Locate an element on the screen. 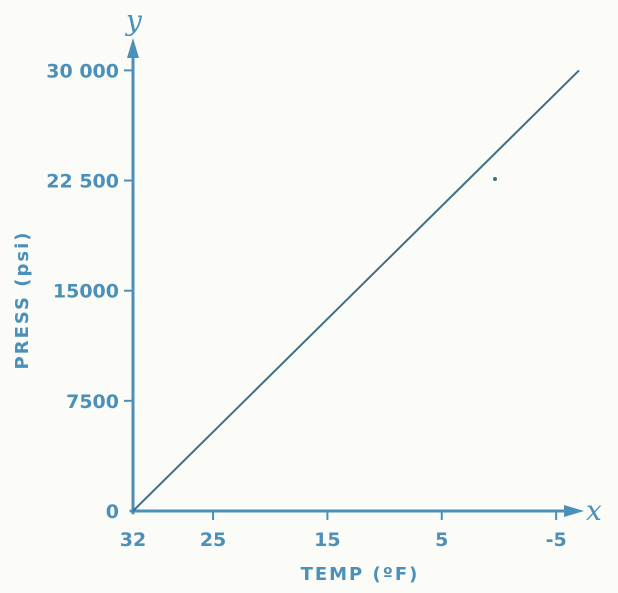  x-tick-label: 5 is located at coordinates (441, 540).